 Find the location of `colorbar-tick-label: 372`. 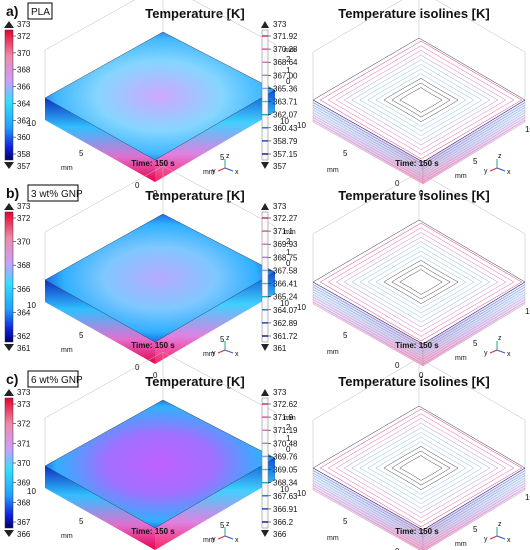

colorbar-tick-label: 372 is located at coordinates (24, 424).